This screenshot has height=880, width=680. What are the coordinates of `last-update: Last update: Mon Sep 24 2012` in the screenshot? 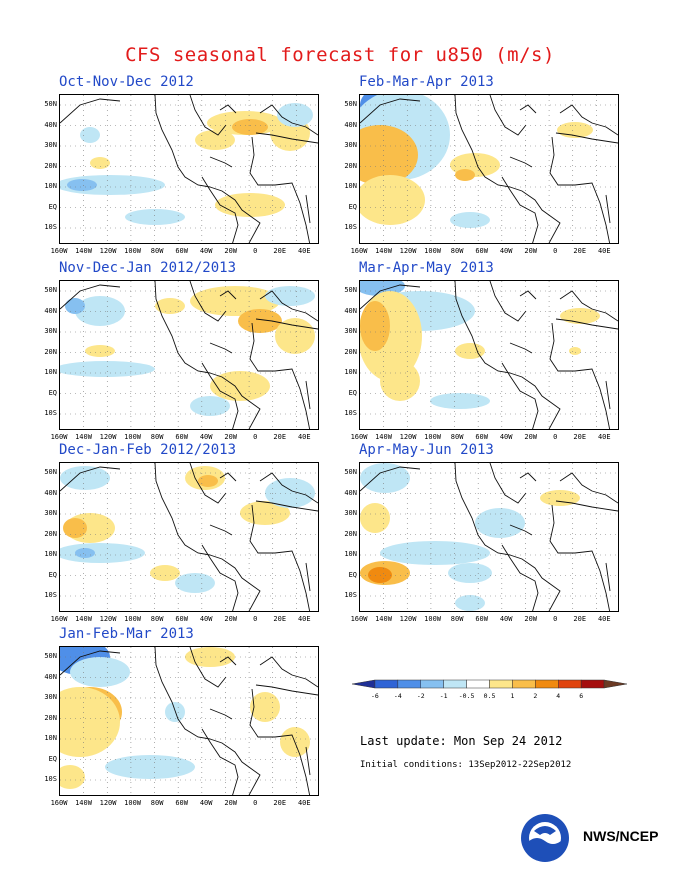 It's located at (461, 741).